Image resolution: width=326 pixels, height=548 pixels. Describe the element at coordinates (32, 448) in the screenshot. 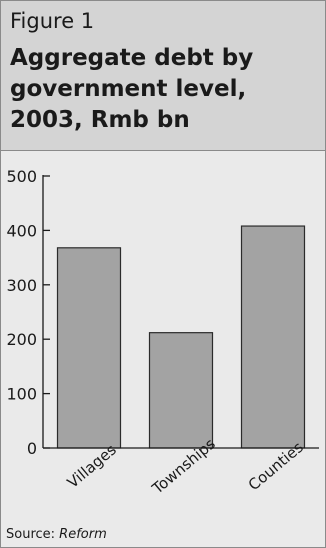

I see `y-tick-label-0: 0` at that location.